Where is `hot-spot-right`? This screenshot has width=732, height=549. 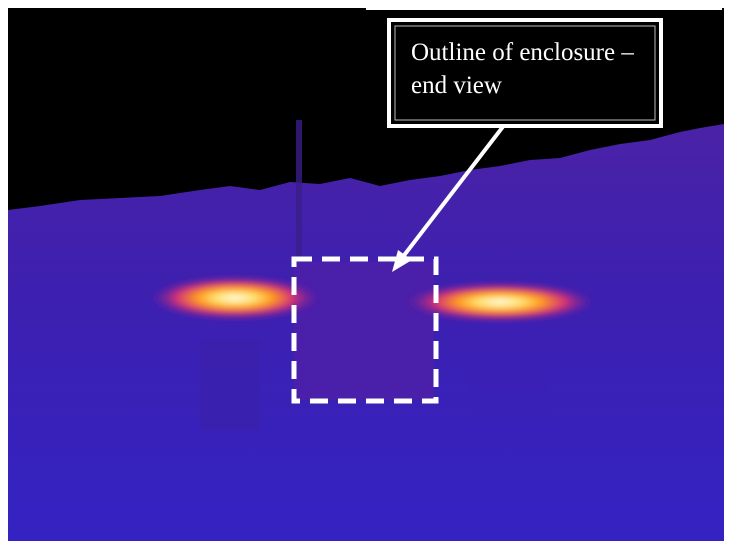
hot-spot-right is located at coordinates (500, 302).